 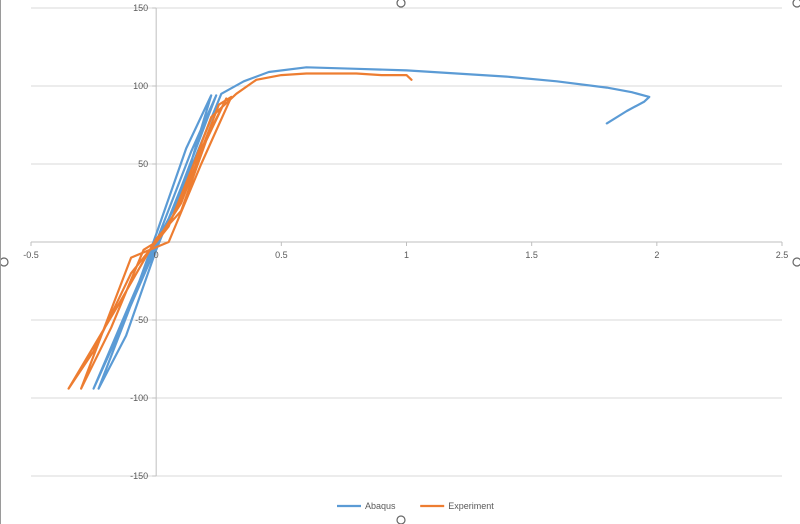 What do you see at coordinates (281, 255) in the screenshot?
I see `x-tick-label: 0.5` at bounding box center [281, 255].